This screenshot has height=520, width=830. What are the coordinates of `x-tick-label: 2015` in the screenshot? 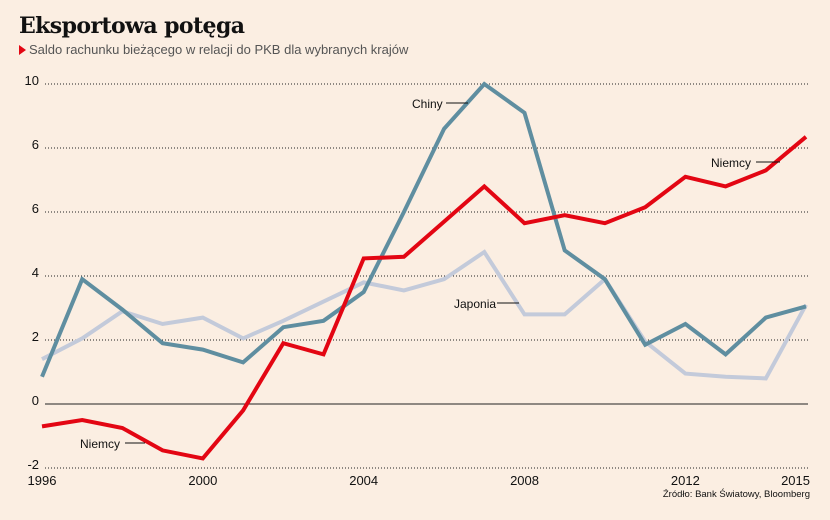 It's located at (795, 480).